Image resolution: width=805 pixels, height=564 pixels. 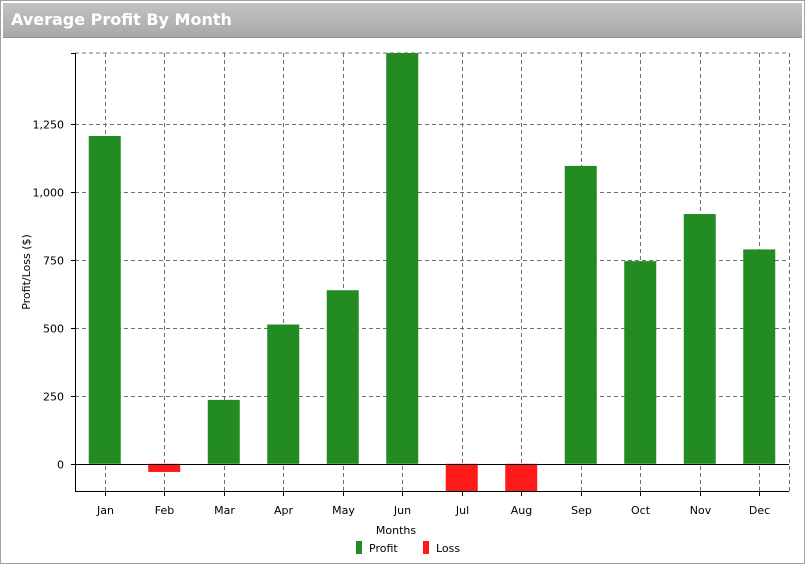 What do you see at coordinates (759, 356) in the screenshot?
I see `bar-dec` at bounding box center [759, 356].